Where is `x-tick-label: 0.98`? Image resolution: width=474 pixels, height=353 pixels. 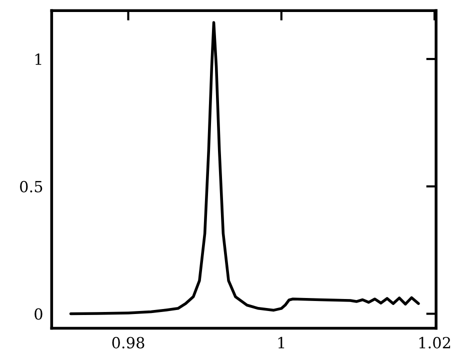
x-tick-label: 0.98 is located at coordinates (128, 342).